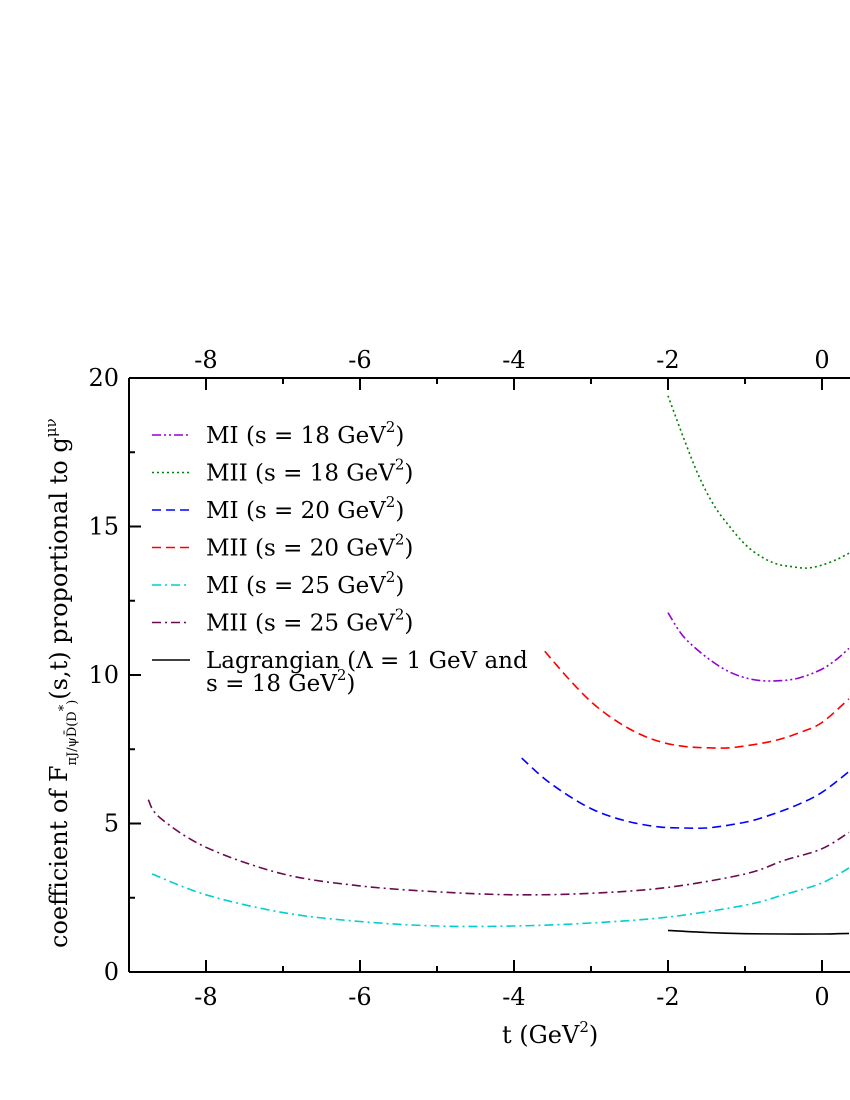 This screenshot has width=850, height=1100. What do you see at coordinates (550, 1033) in the screenshot?
I see `x-axis-label: t (GeV2)` at bounding box center [550, 1033].